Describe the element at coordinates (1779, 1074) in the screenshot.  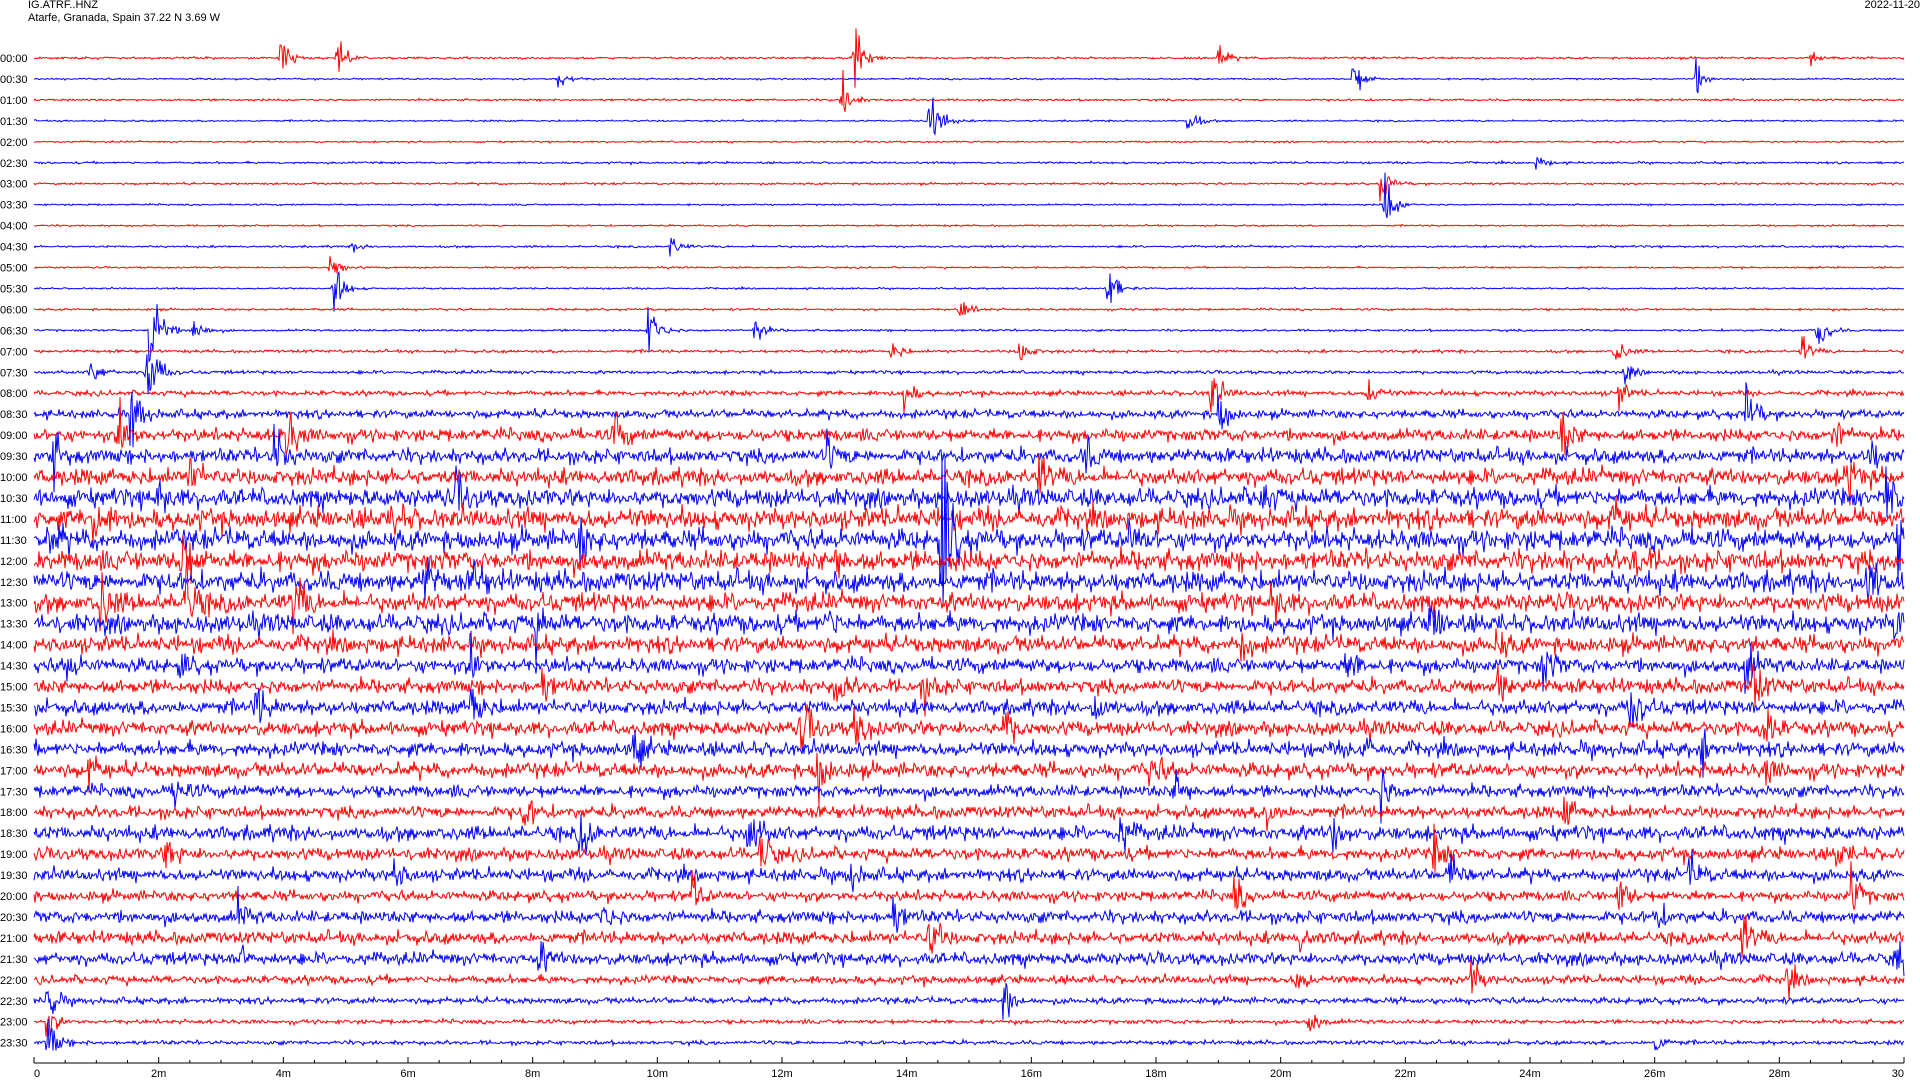
I see `x-tick-label: 28m` at that location.